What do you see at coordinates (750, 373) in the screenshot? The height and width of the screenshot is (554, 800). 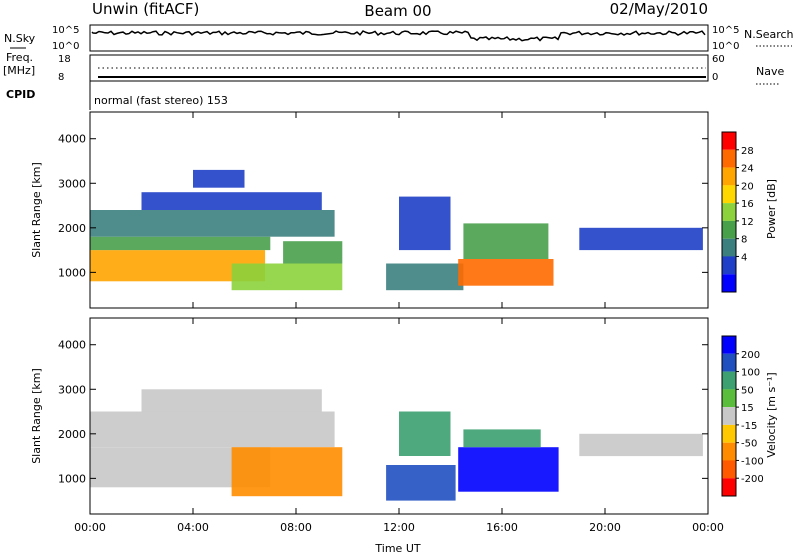 I see `velocity-colorbar-tick-label: 100` at bounding box center [750, 373].